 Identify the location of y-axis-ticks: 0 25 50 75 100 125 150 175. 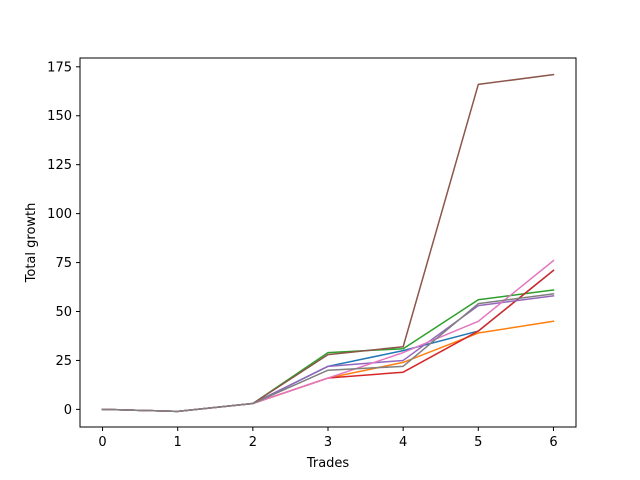
(63, 239).